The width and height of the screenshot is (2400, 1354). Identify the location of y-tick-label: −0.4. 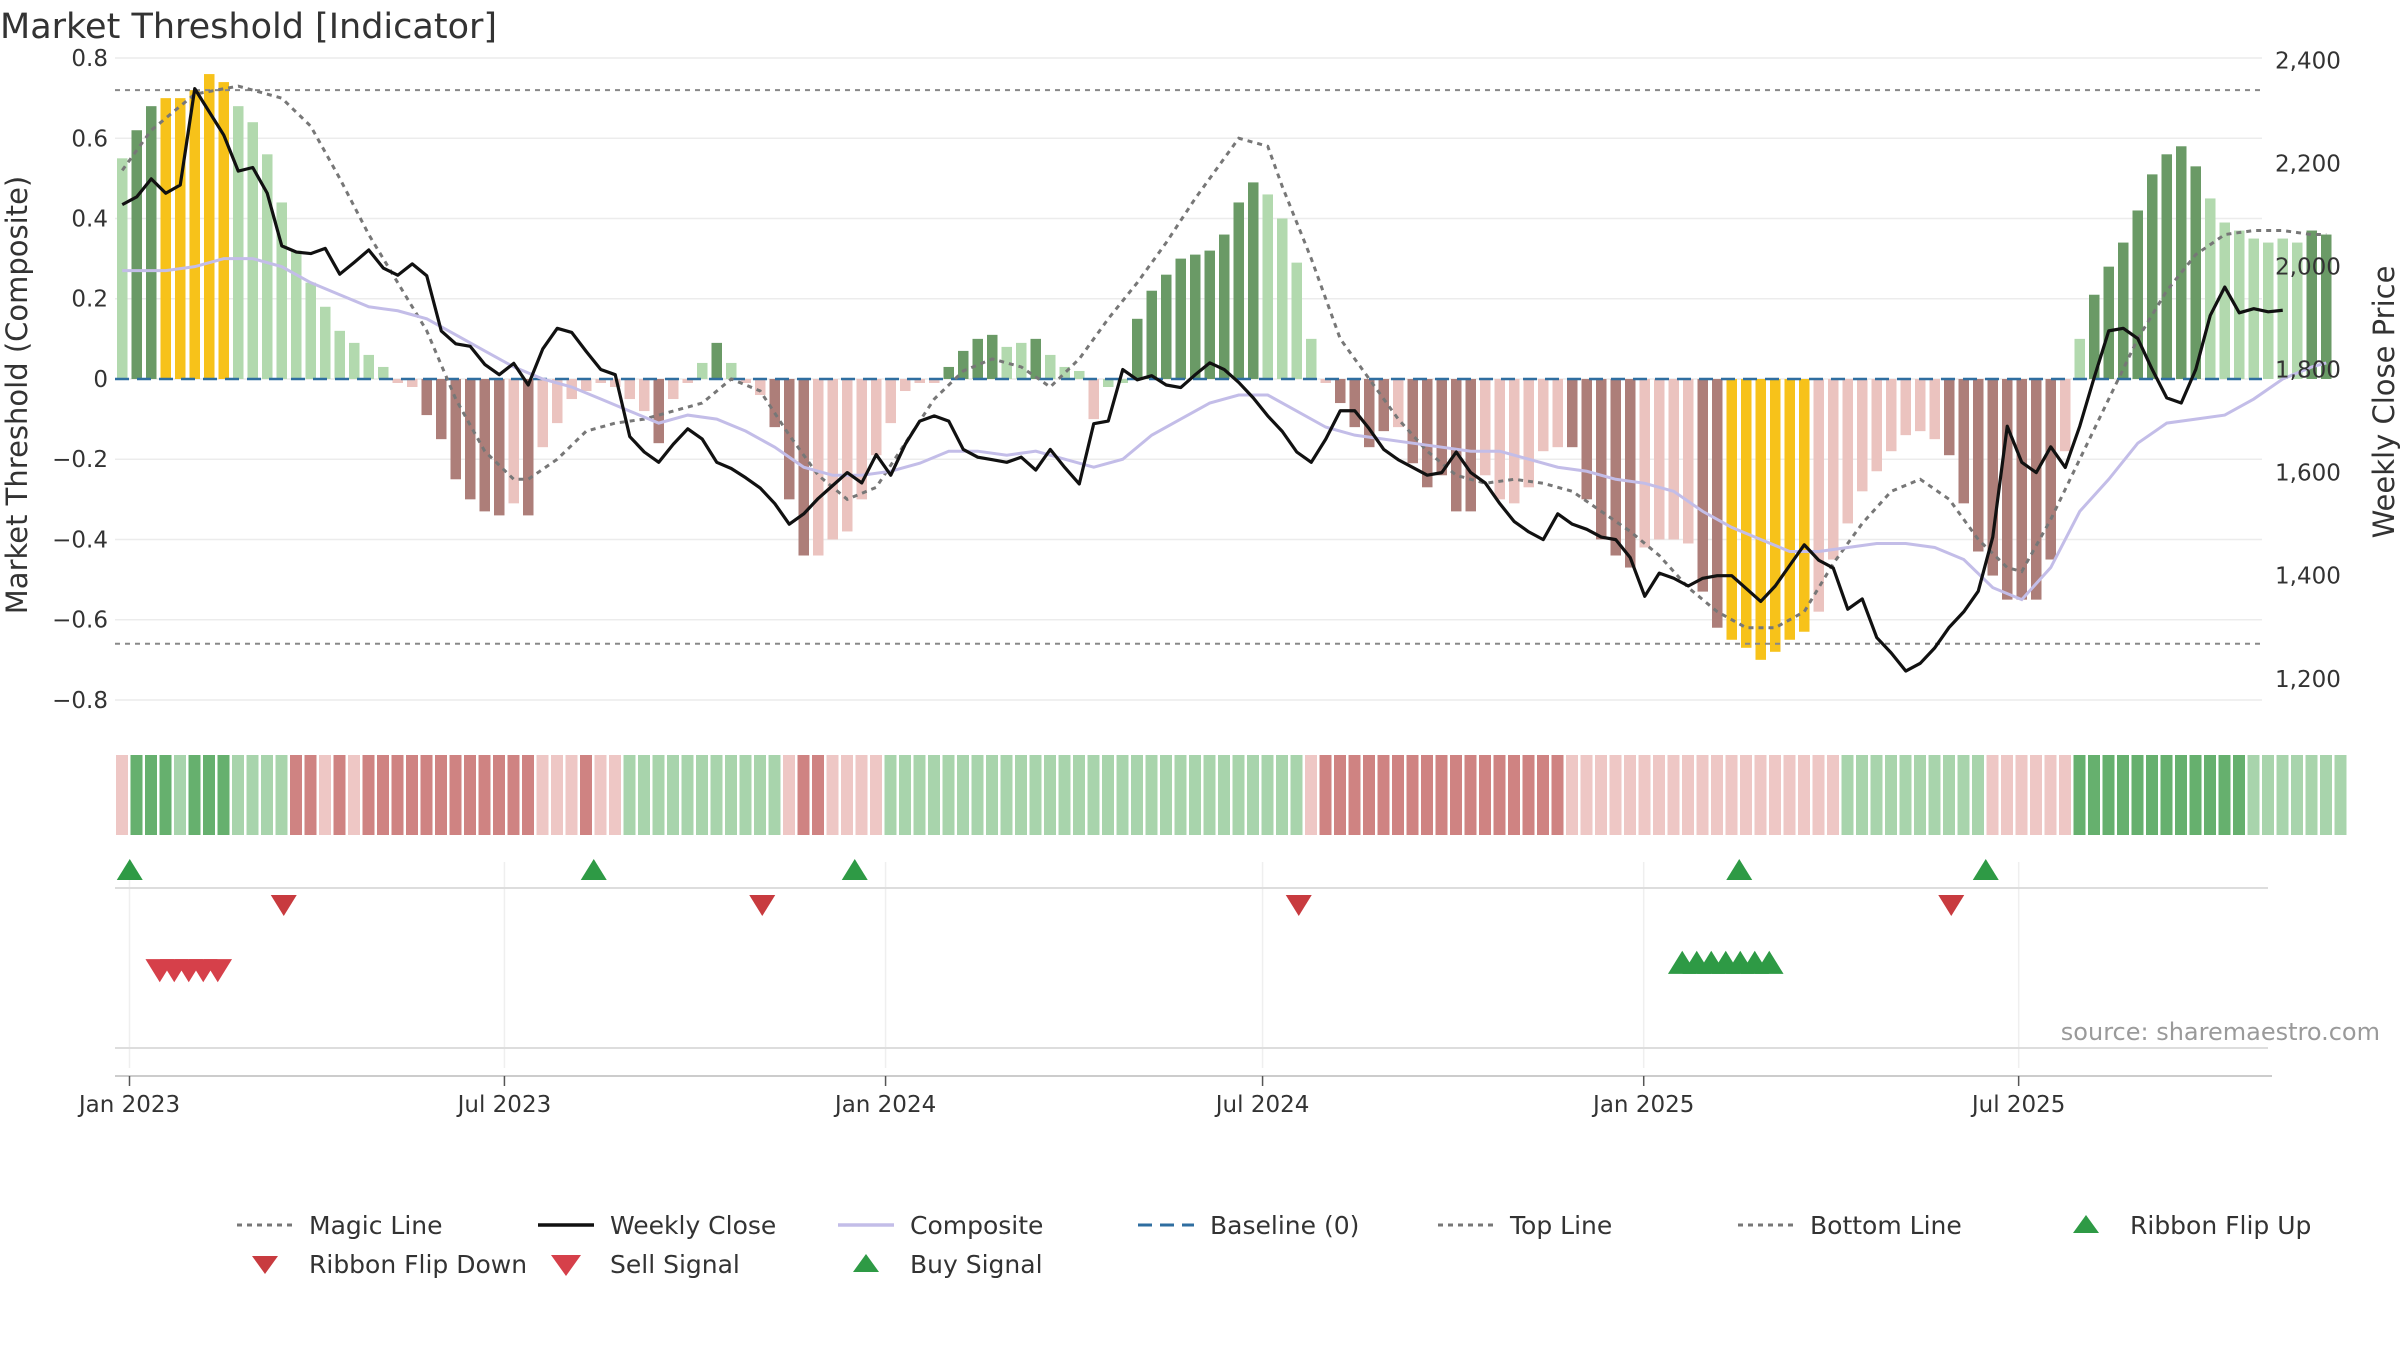
(80, 540).